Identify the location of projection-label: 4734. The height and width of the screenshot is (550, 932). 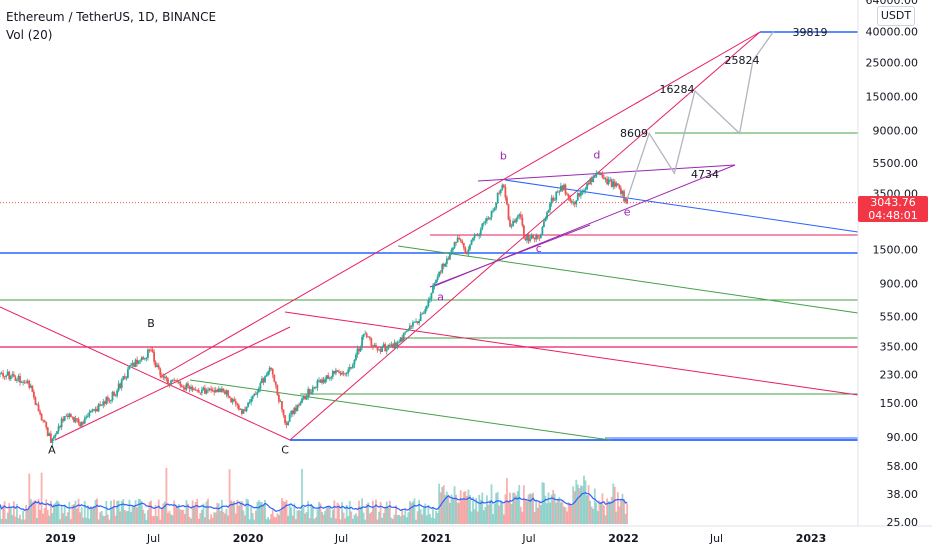
(705, 174).